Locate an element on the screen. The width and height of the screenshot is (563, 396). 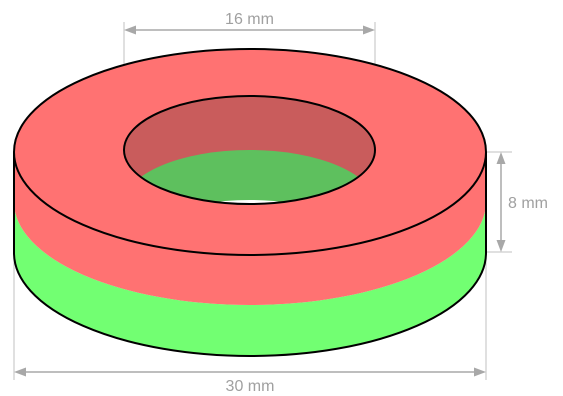
height-dimension: 8 mm is located at coordinates (522, 202).